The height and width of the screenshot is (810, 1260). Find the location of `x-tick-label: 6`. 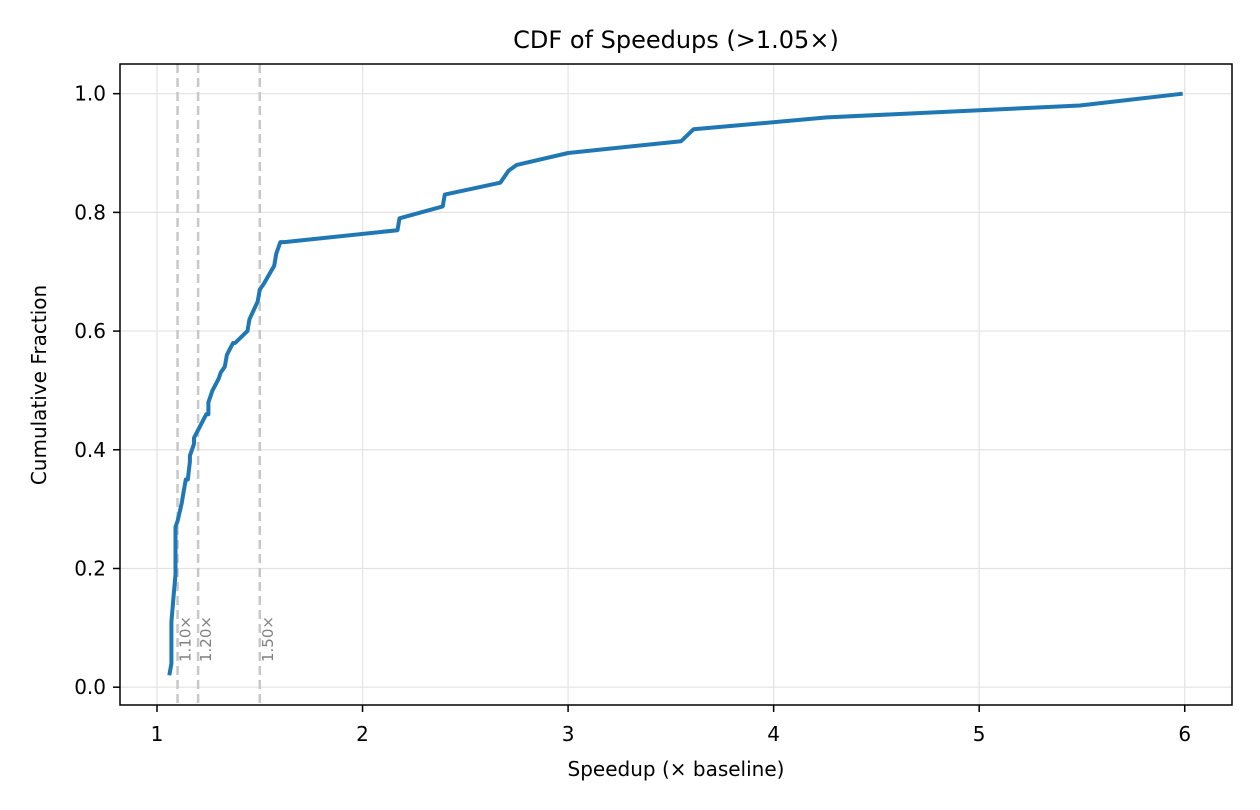

x-tick-label: 6 is located at coordinates (1184, 734).